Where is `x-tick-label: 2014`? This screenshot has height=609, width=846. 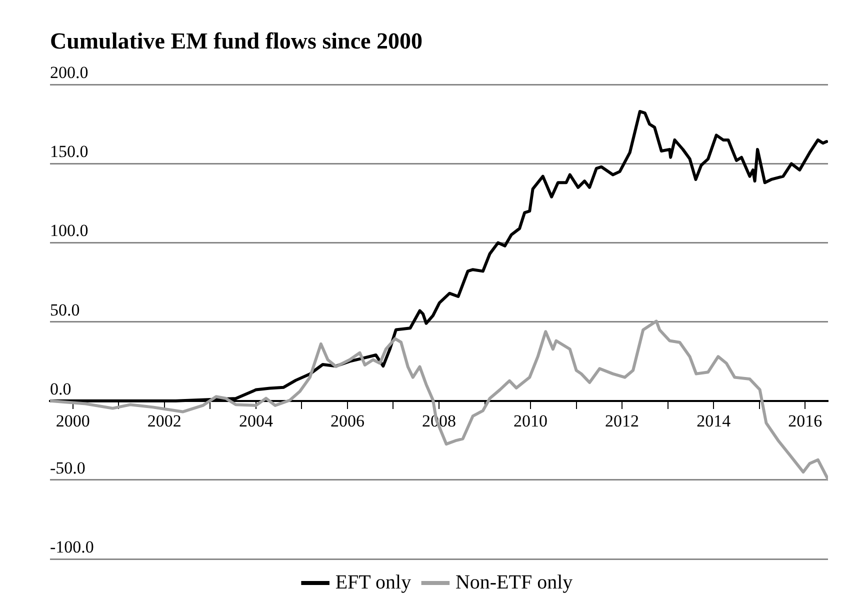 x-tick-label: 2014 is located at coordinates (714, 421).